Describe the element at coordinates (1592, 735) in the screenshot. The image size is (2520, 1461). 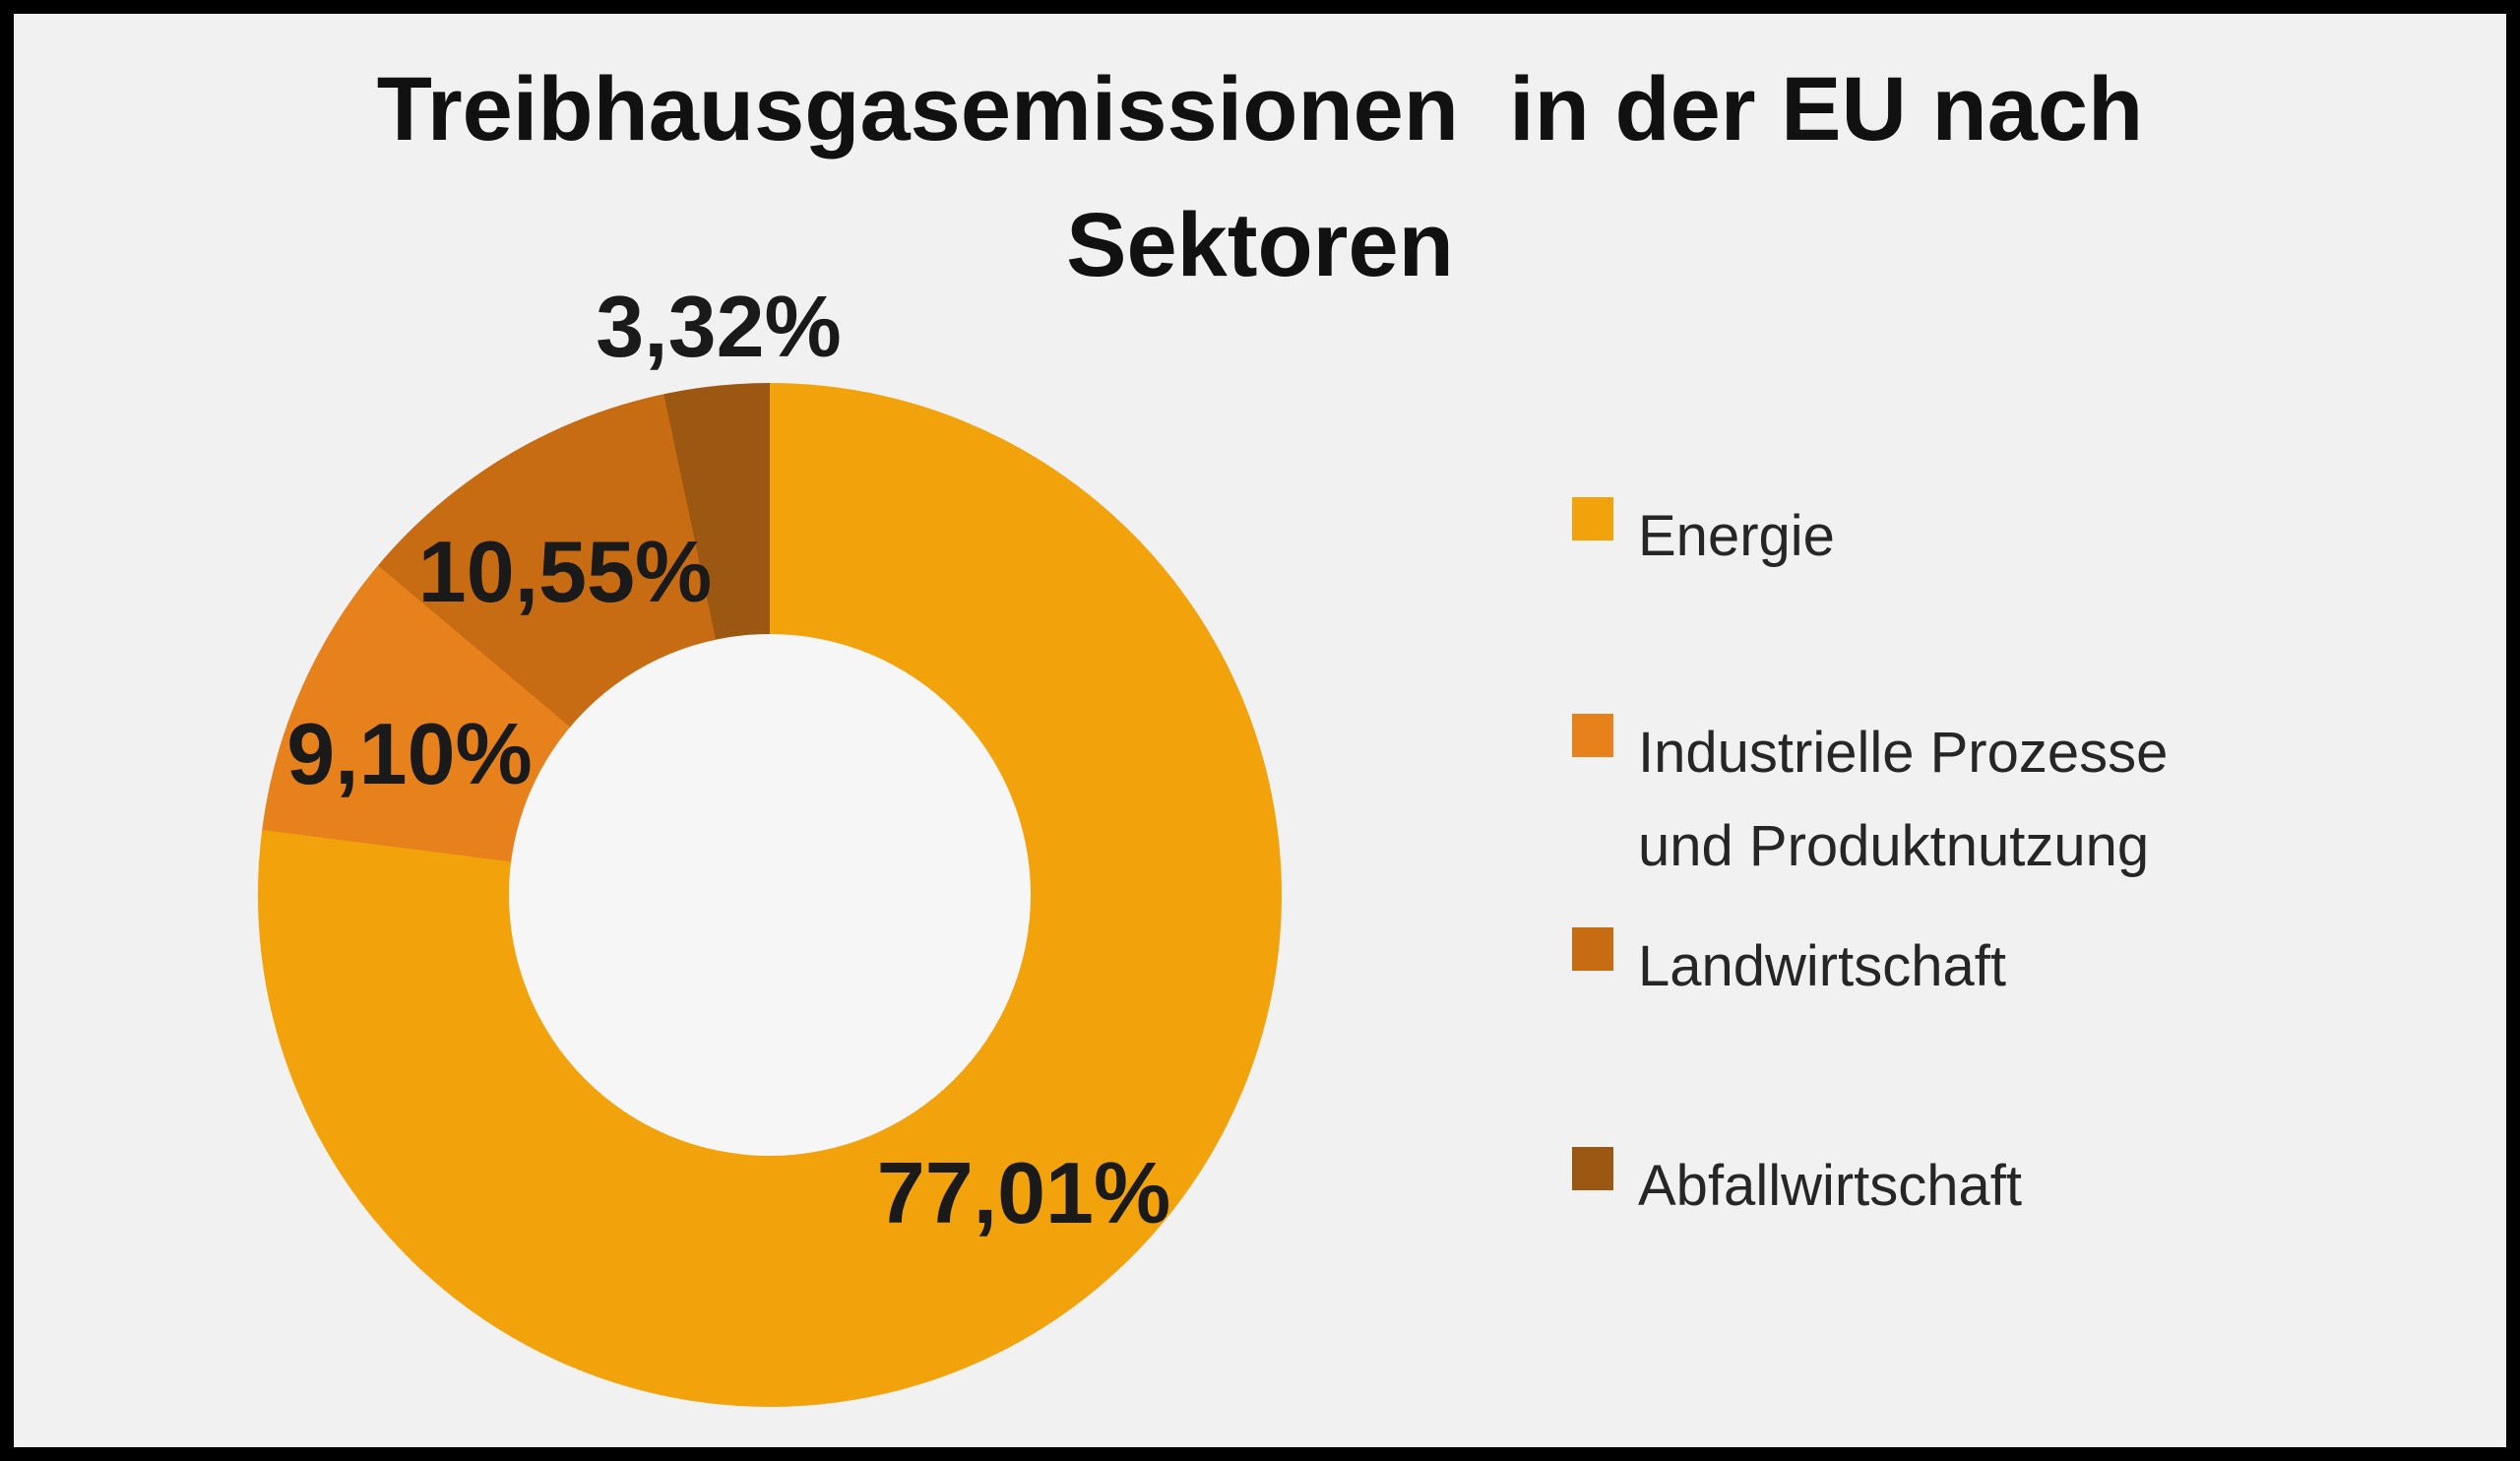
I see `legend-swatch-industrielle-prozesse` at that location.